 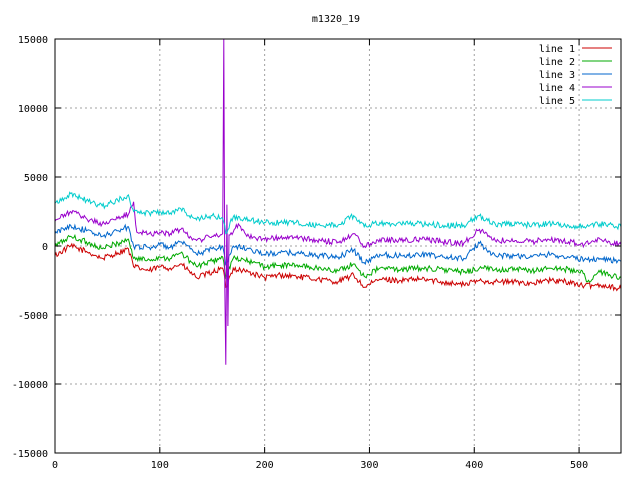 What do you see at coordinates (45, 247) in the screenshot?
I see `y-tick-label: 0` at bounding box center [45, 247].